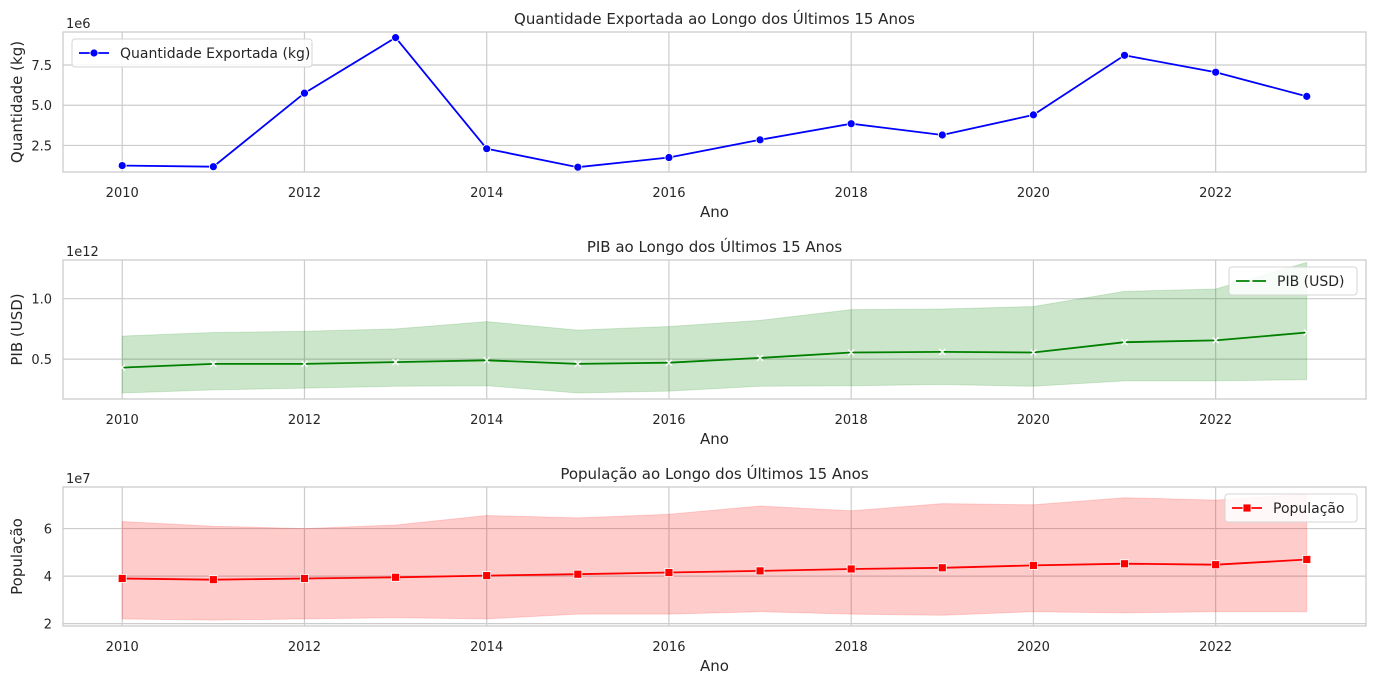 Image resolution: width=1375 pixels, height=684 pixels. Describe the element at coordinates (78, 24) in the screenshot. I see `y-offset-label: 1e6` at that location.